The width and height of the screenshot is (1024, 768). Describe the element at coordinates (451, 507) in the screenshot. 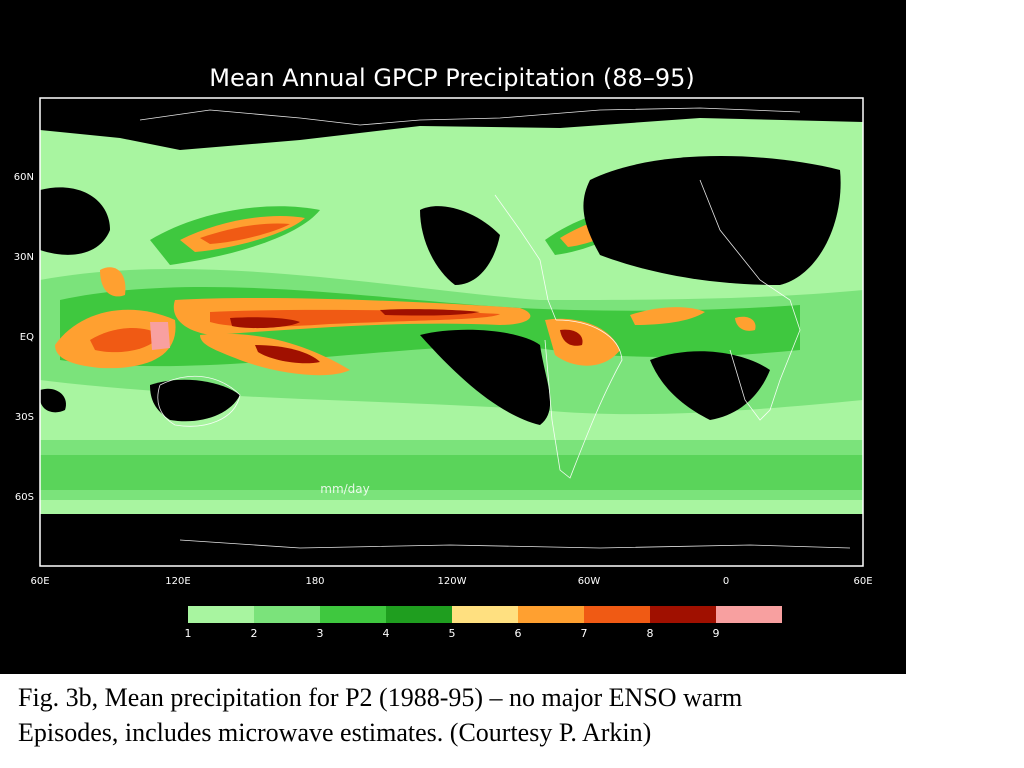

I see `southern-edge-band` at that location.